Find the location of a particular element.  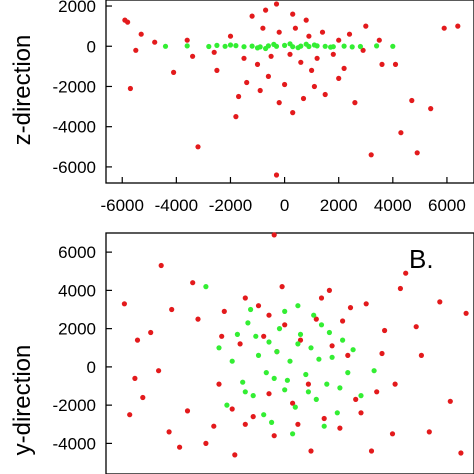

x-tick-label: 4000 is located at coordinates (393, 205).